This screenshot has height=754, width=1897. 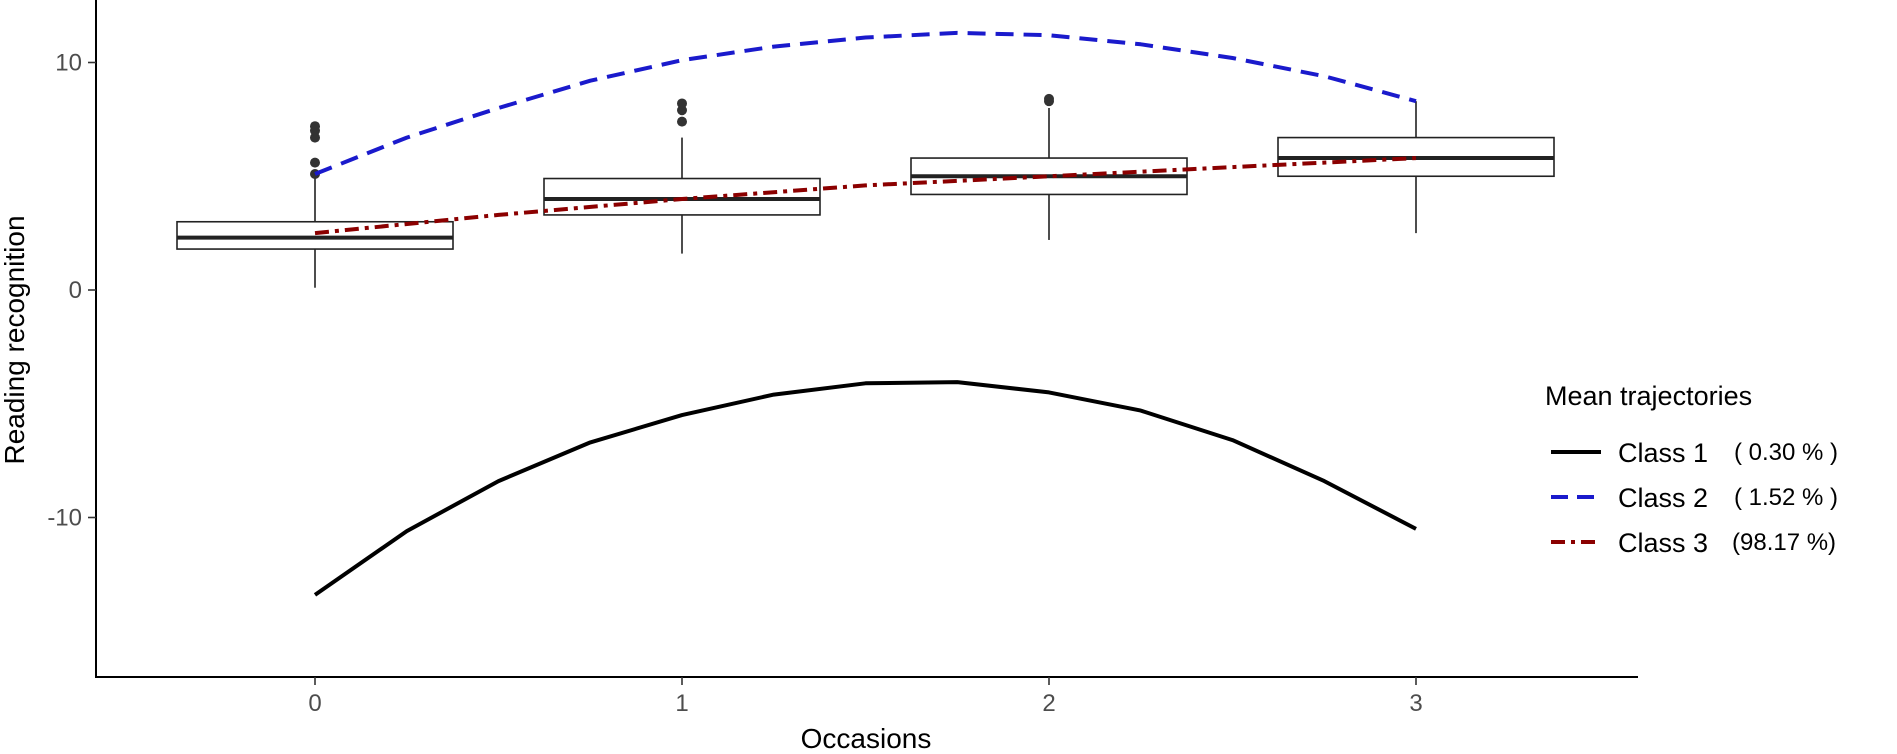 I want to click on legend-item-class-1: Class 1 ( 0.30 % ), so click(x=1694, y=453).